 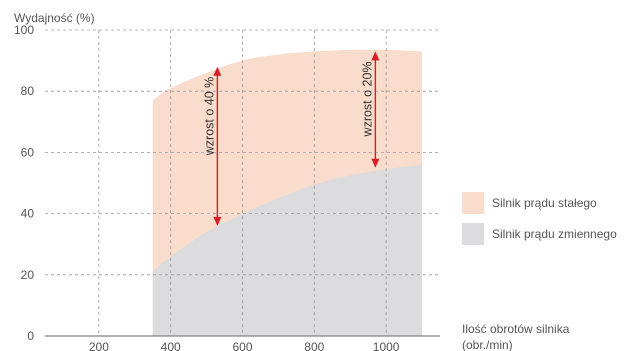 I want to click on x-axis-label-line2: (obr./min), so click(x=487, y=344).